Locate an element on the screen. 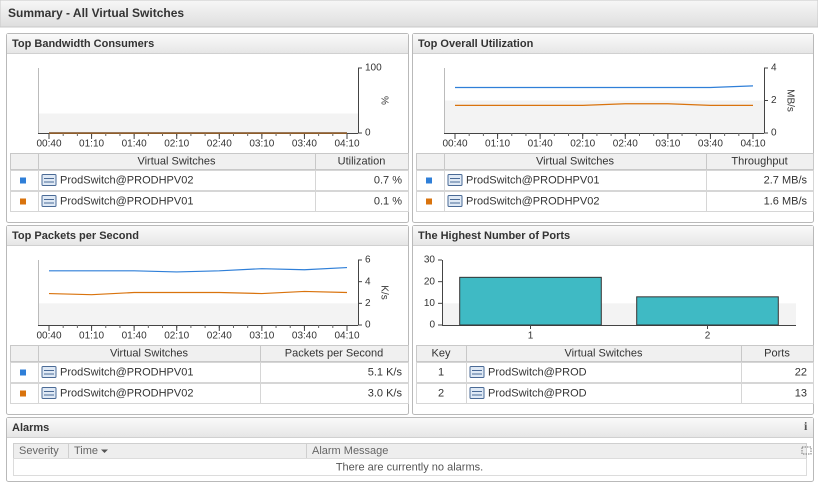 Image resolution: width=818 pixels, height=486 pixels. table-cell: 2 is located at coordinates (441, 393).